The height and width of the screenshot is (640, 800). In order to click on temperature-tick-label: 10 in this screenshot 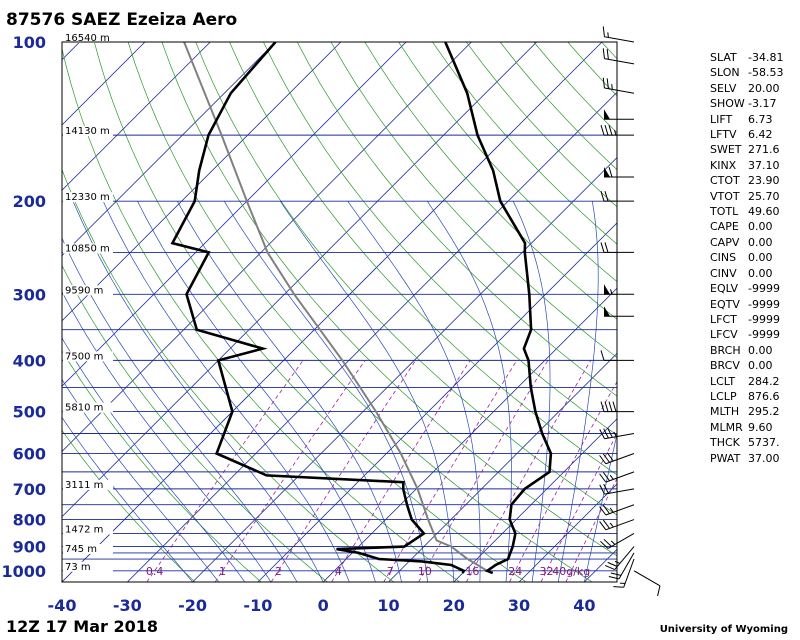, I will do `click(388, 605)`.